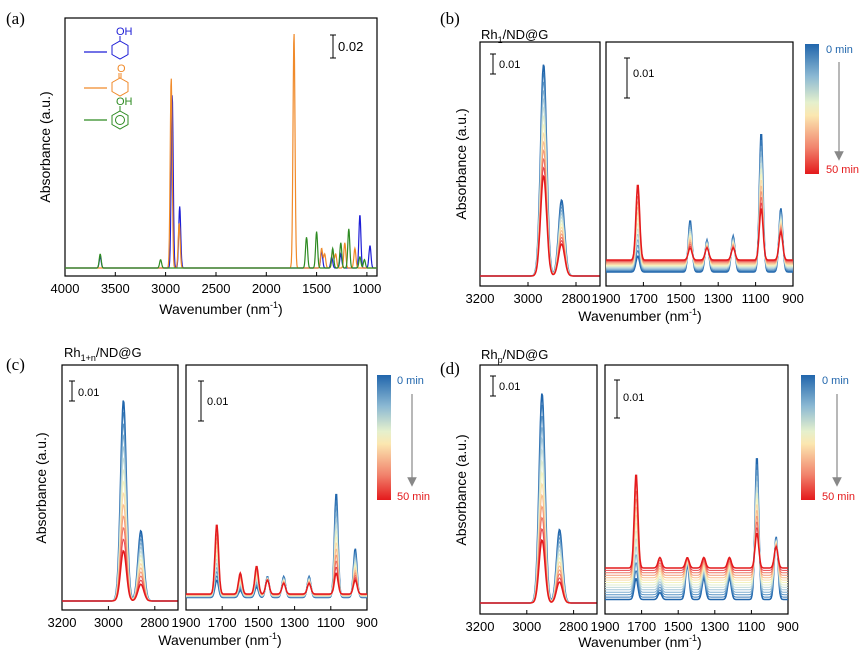 The image size is (865, 653). What do you see at coordinates (835, 381) in the screenshot?
I see `colorbar-top-label-d: 0 min` at bounding box center [835, 381].